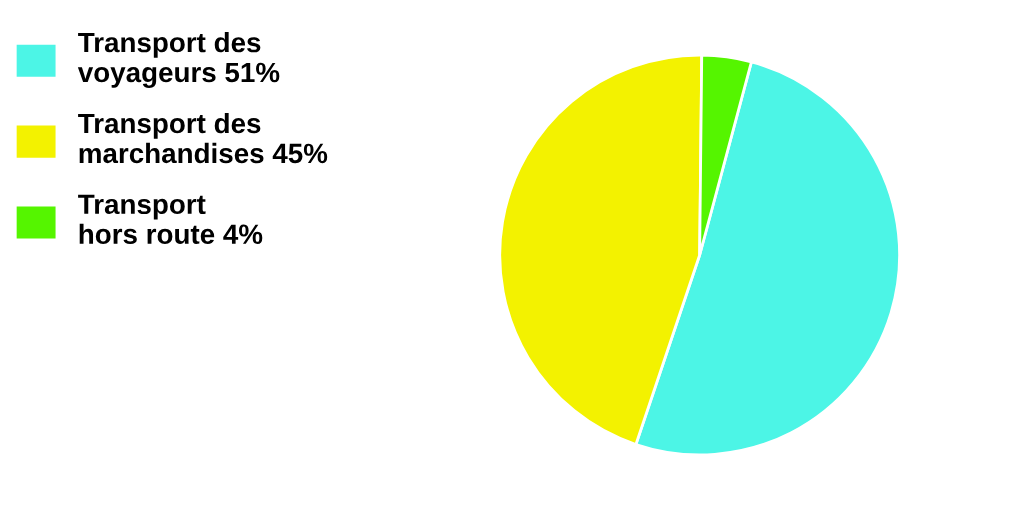 This screenshot has height=510, width=1014. I want to click on legend-label: Transport hors route 4%, so click(170, 219).